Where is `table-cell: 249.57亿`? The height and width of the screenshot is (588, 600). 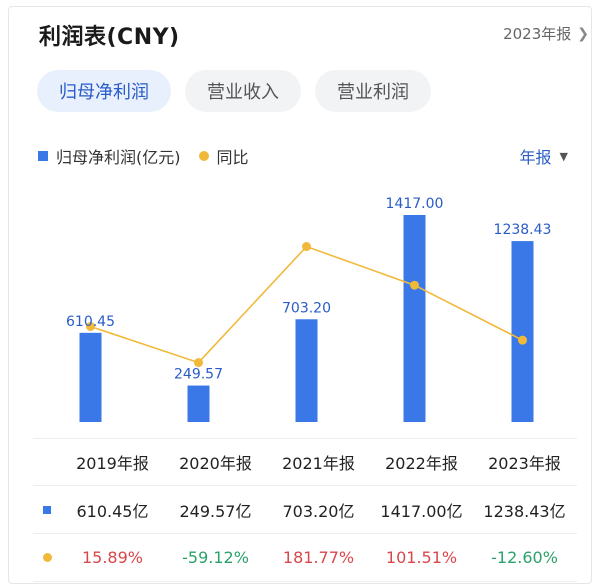 table-cell: 249.57亿 is located at coordinates (215, 511).